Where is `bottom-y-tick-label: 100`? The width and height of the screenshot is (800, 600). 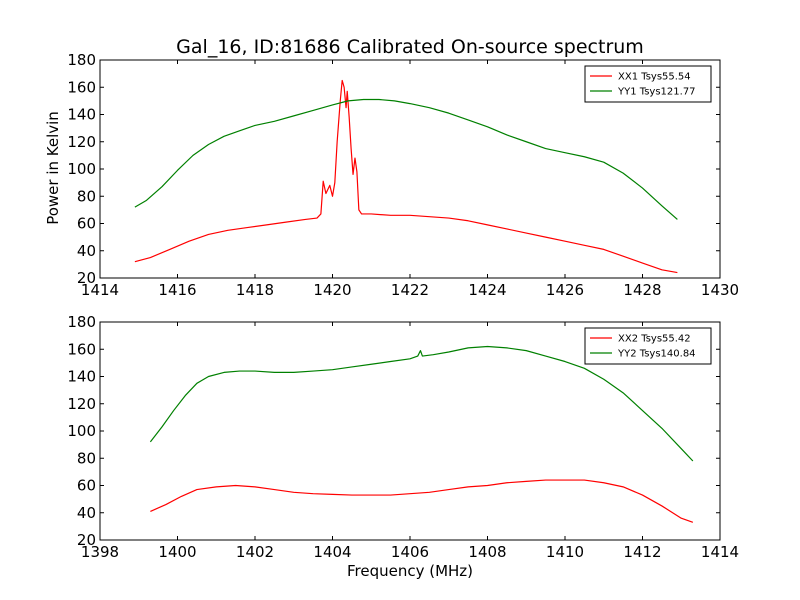
bottom-y-tick-label: 100 is located at coordinates (81, 431).